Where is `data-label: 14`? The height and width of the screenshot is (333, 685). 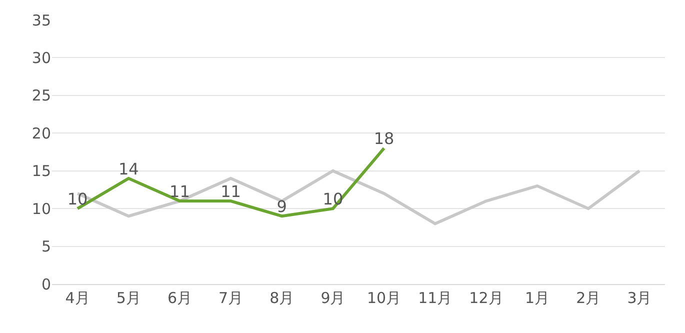 data-label: 14 is located at coordinates (128, 168).